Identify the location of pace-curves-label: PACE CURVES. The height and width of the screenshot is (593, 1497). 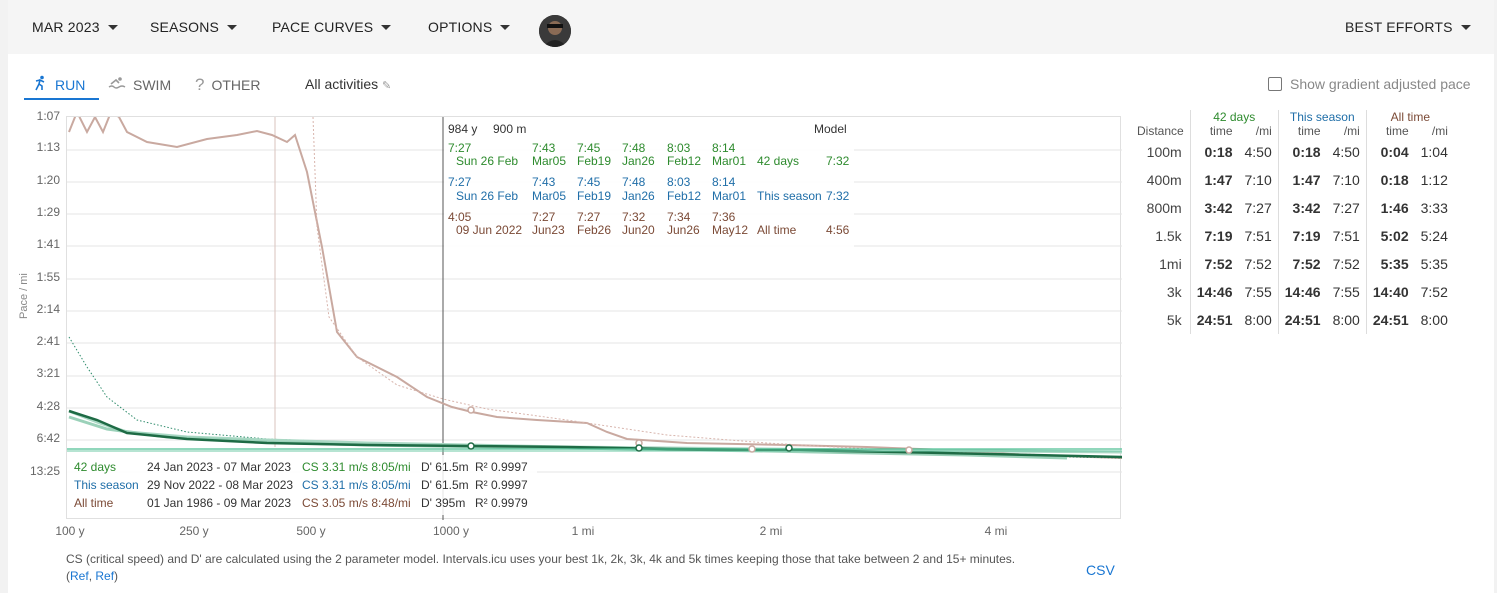
(323, 27).